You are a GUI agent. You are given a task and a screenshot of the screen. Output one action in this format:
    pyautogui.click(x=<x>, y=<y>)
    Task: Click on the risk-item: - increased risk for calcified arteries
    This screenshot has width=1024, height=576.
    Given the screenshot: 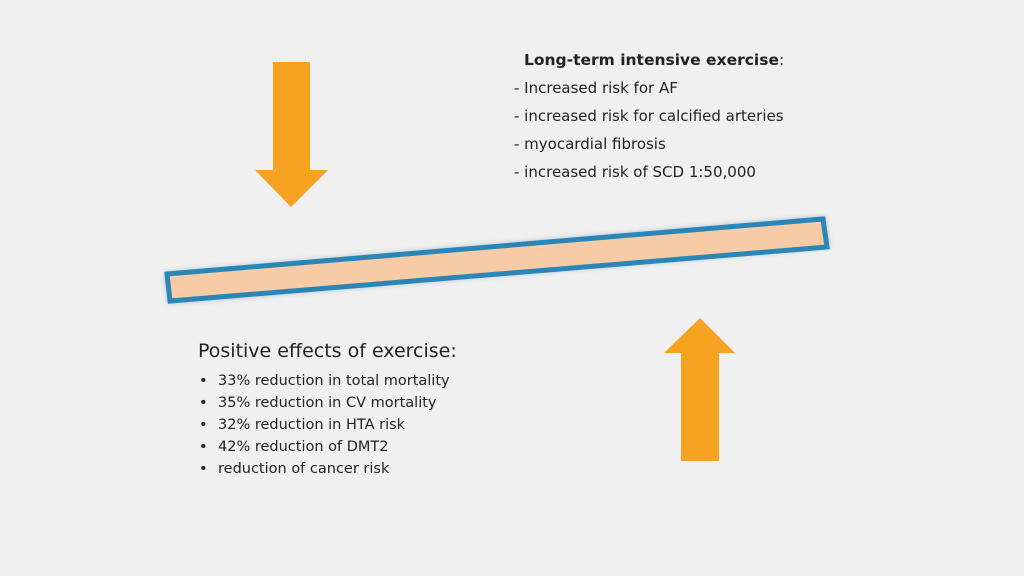 What is the action you would take?
    pyautogui.click(x=649, y=116)
    